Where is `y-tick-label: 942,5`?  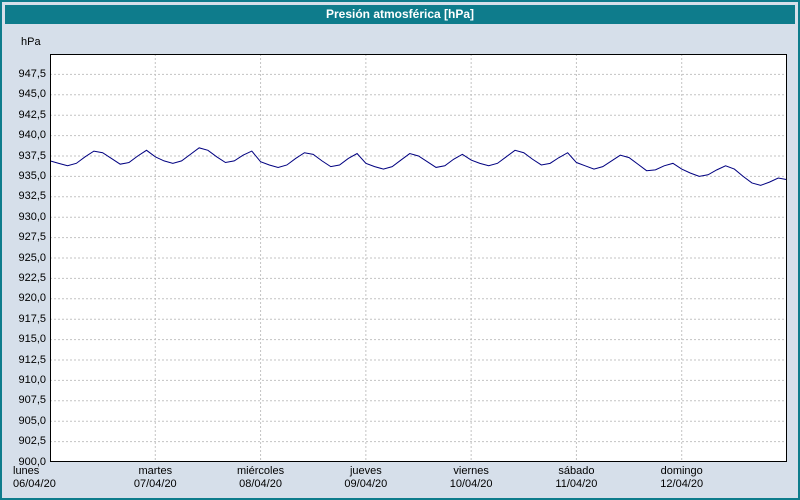
y-tick-label: 942,5 is located at coordinates (32, 114).